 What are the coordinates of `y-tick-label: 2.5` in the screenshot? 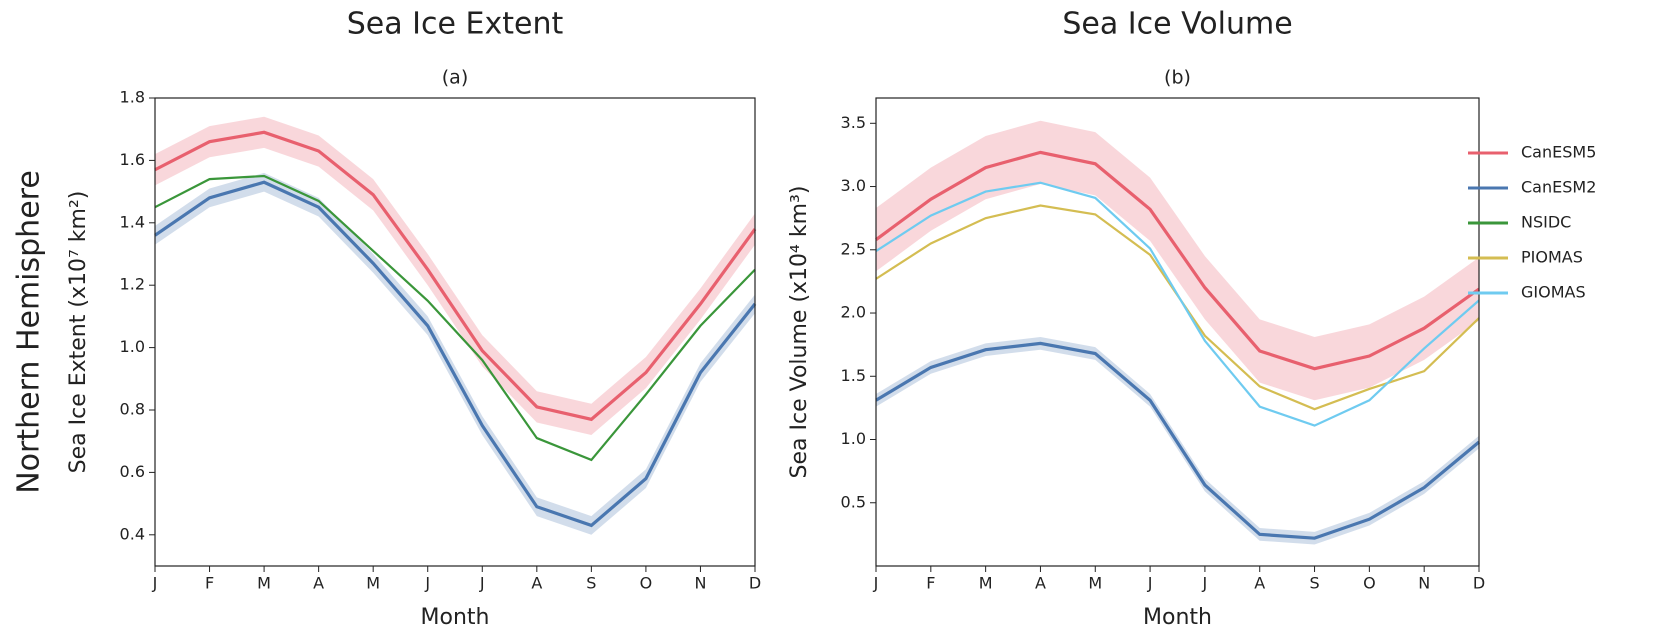 It's located at (853, 248).